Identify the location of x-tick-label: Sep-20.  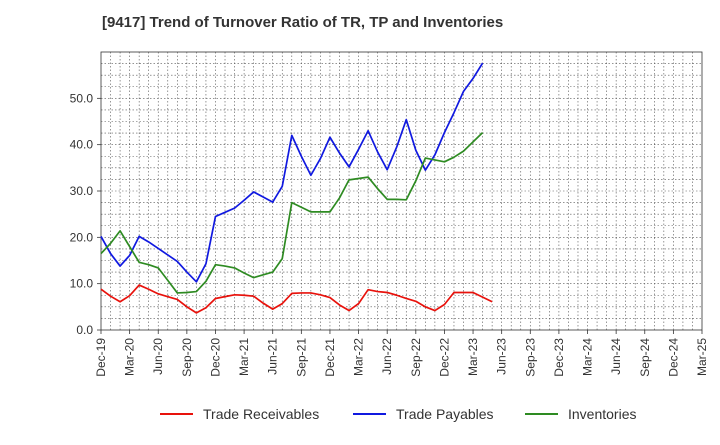
(187, 357).